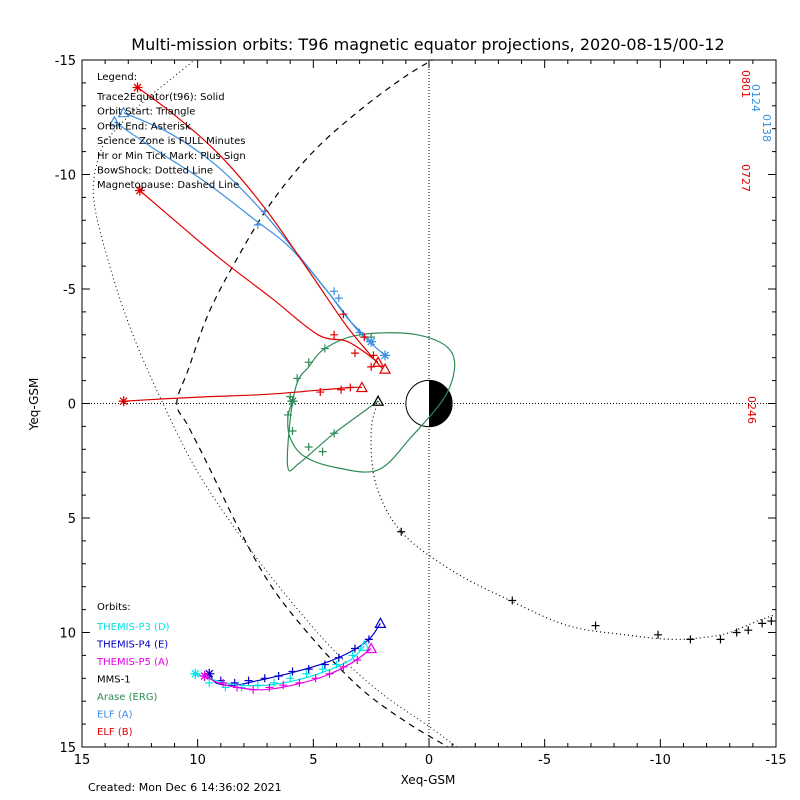 Image resolution: width=800 pixels, height=800 pixels. What do you see at coordinates (160, 97) in the screenshot?
I see `legend-line: Trace2Equator(t96): Solid` at bounding box center [160, 97].